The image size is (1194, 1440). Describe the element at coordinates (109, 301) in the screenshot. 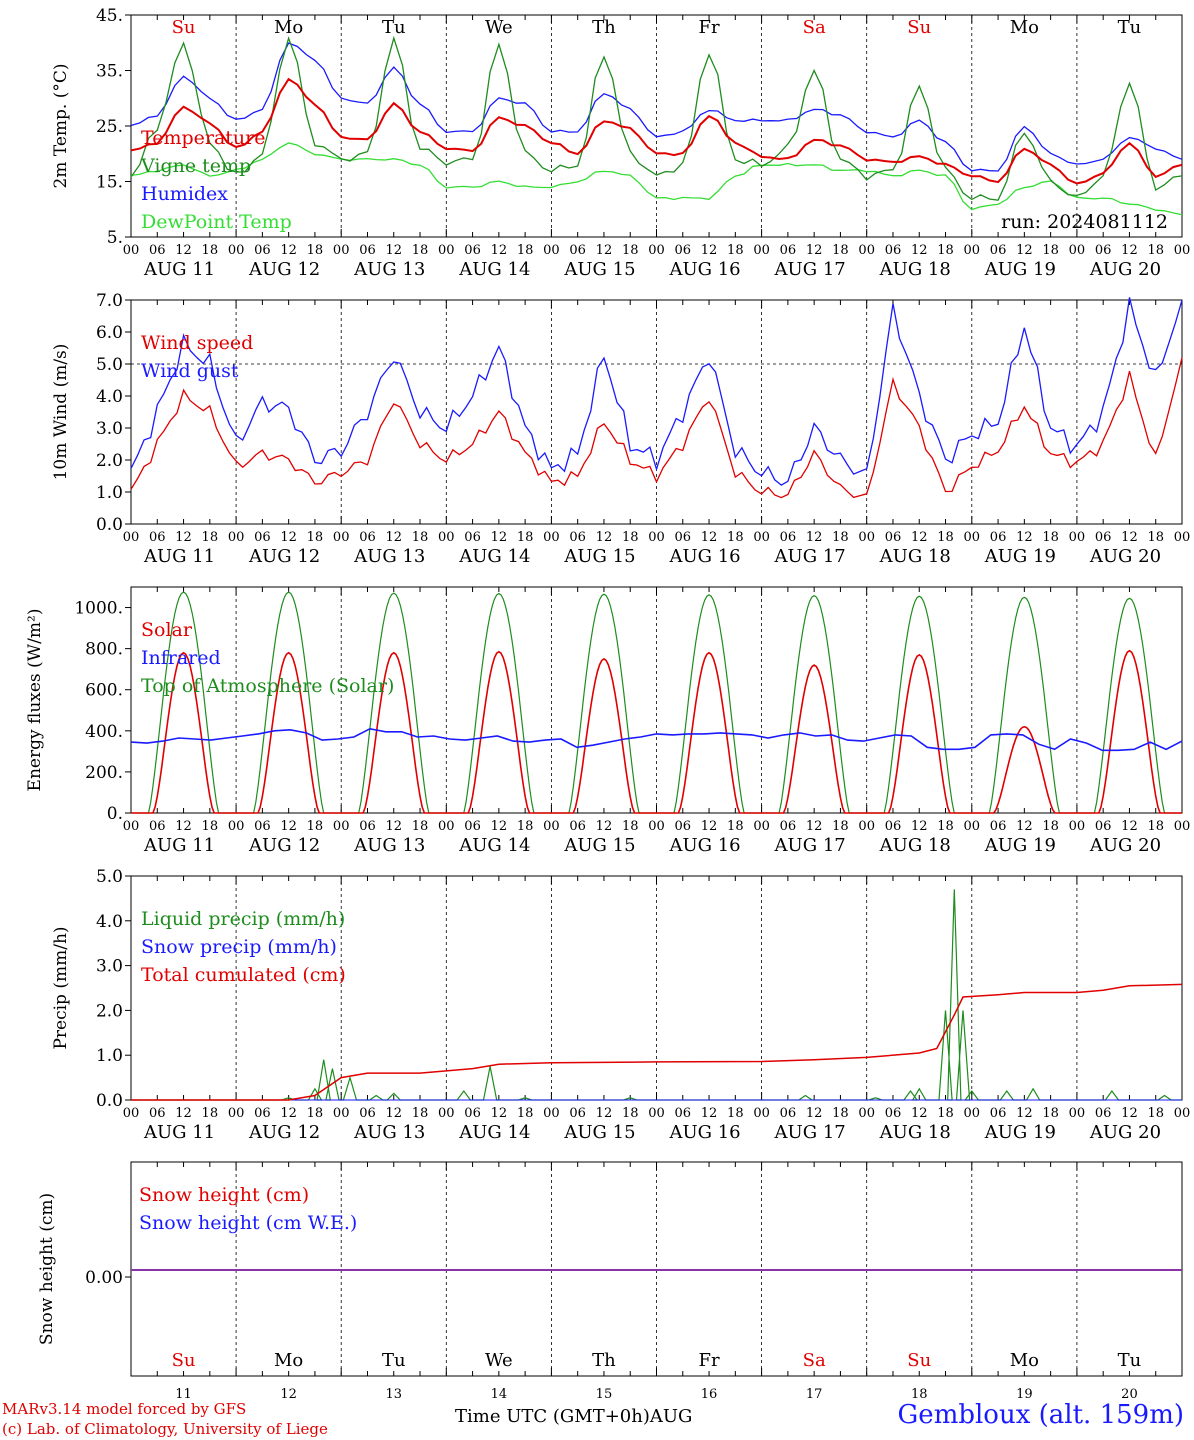

I see `y-tick-label: 7.0` at that location.